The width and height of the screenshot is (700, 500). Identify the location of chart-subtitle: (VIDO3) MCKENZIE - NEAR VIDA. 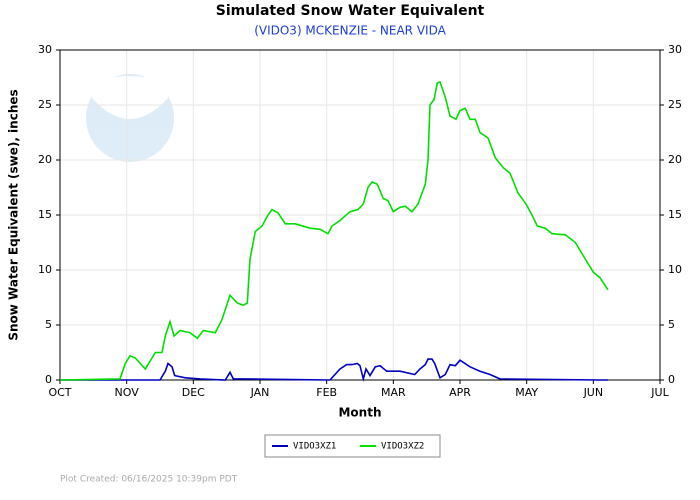
(350, 31).